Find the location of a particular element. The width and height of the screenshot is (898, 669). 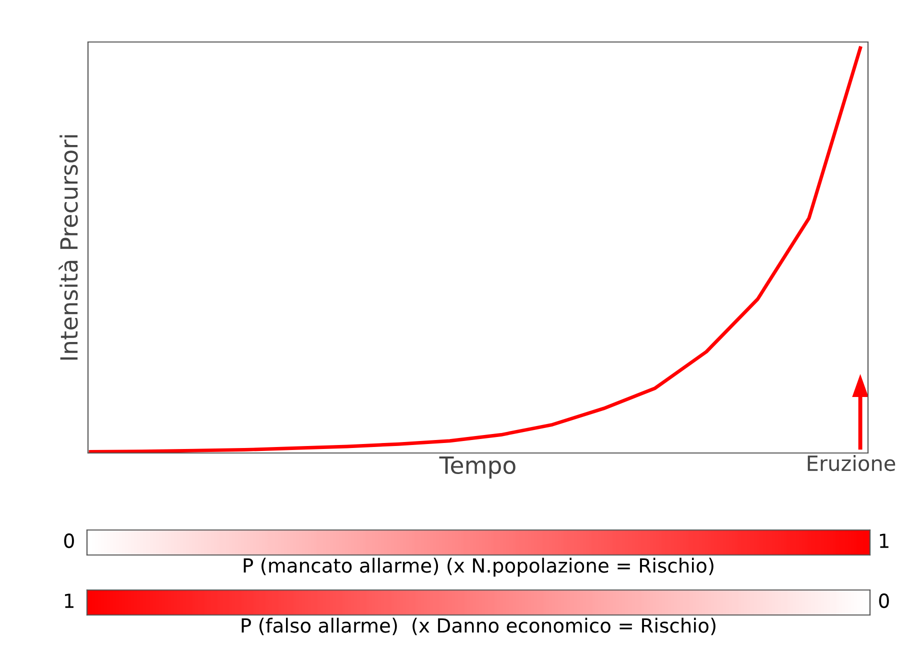

y-axis-title: Intensità Precursori is located at coordinates (68, 247).